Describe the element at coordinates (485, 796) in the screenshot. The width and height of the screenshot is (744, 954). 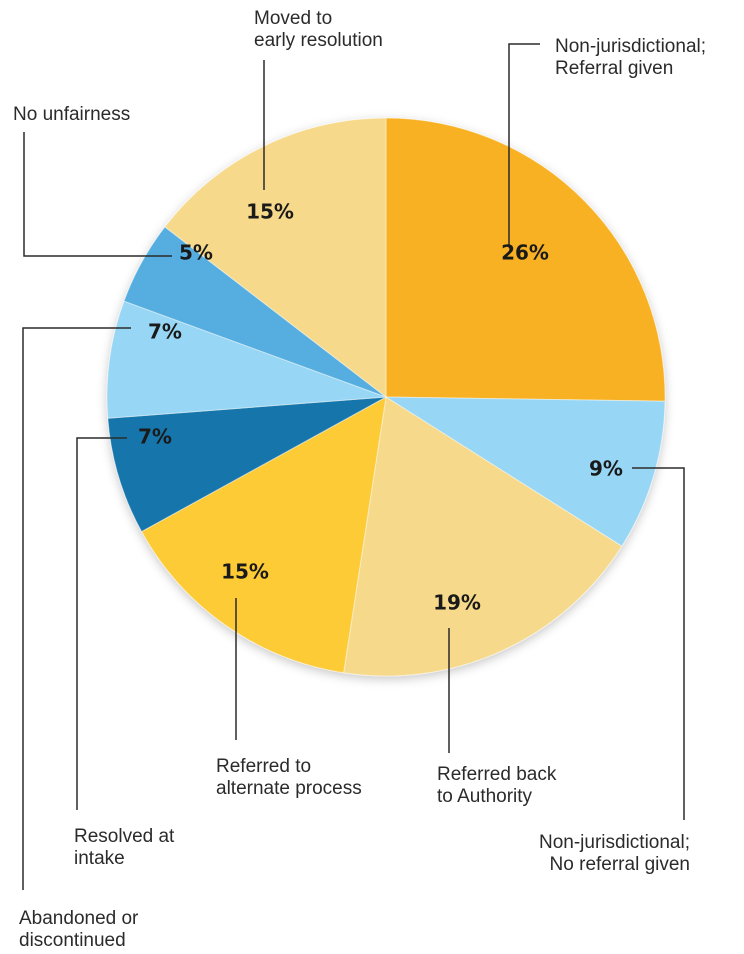
I see `category-label-line: to Authority` at that location.